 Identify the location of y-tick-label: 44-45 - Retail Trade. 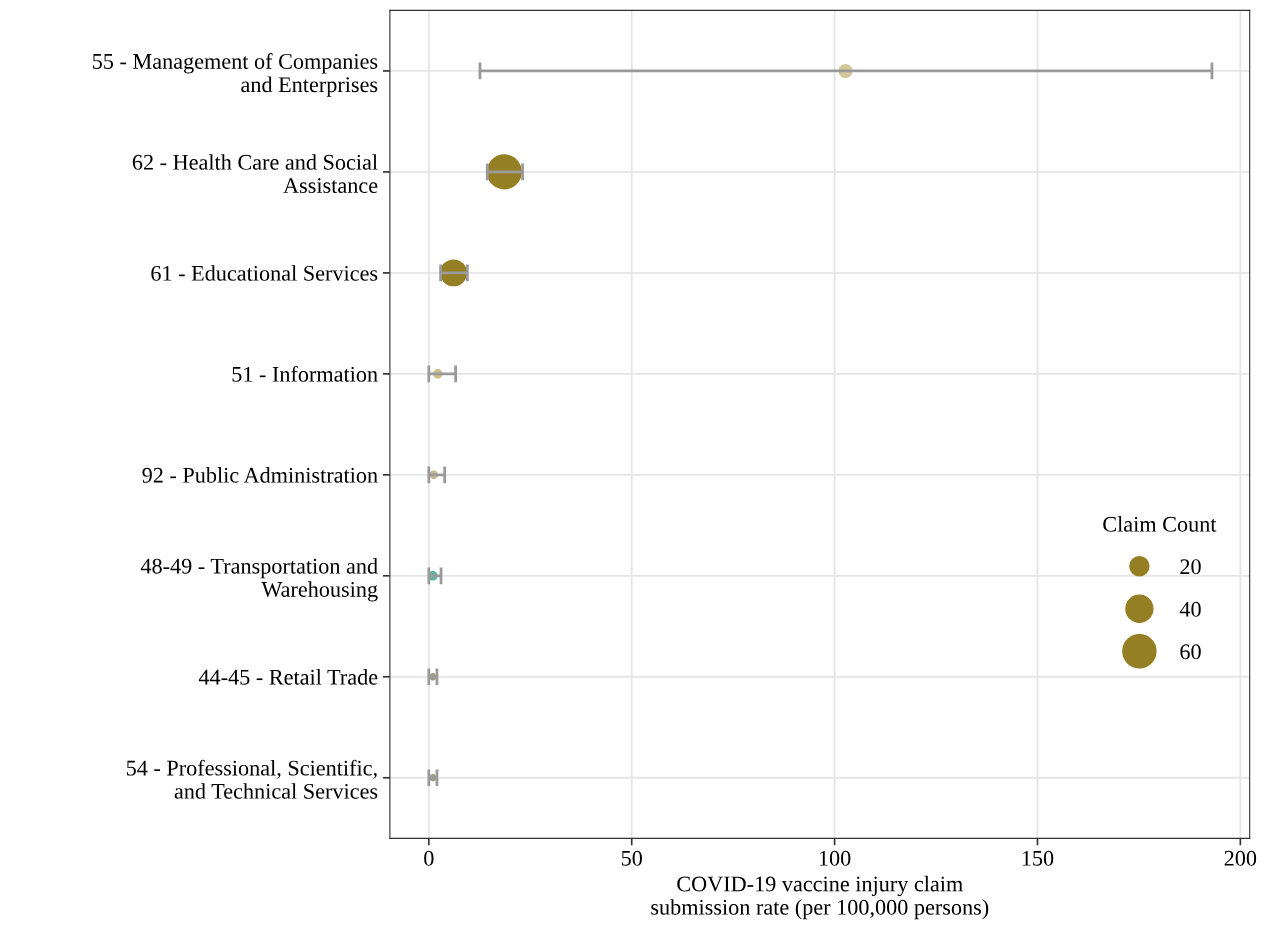
(288, 677).